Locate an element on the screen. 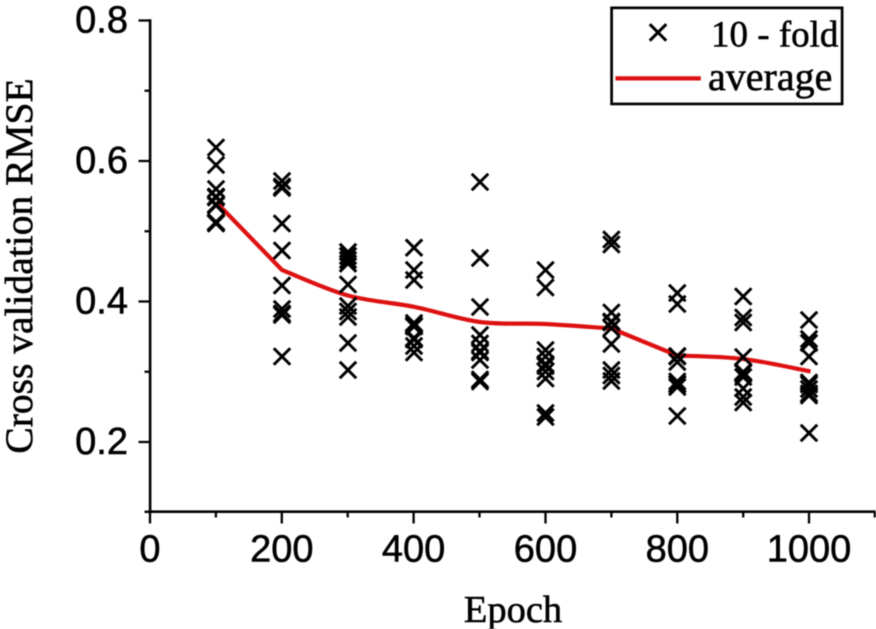 Image resolution: width=876 pixels, height=629 pixels. svg-text: 0.6 is located at coordinates (101, 161).